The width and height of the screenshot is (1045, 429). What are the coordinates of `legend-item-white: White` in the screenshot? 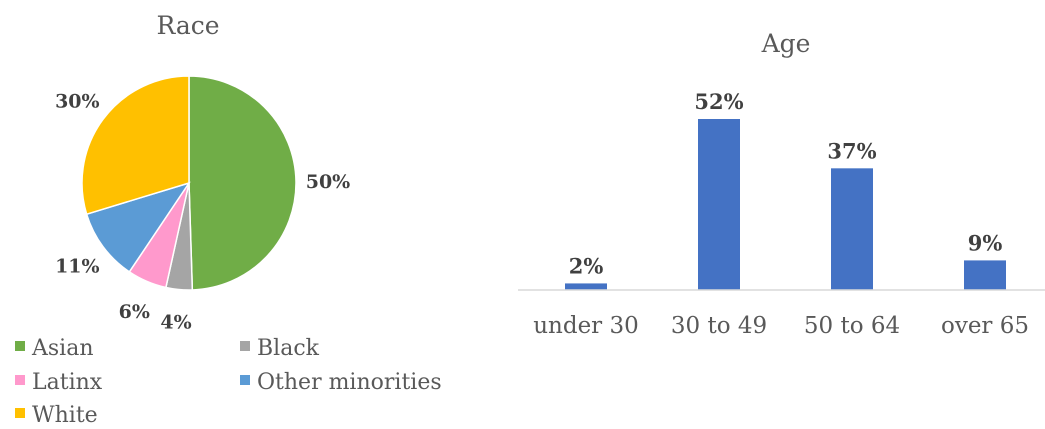 It's located at (56, 415).